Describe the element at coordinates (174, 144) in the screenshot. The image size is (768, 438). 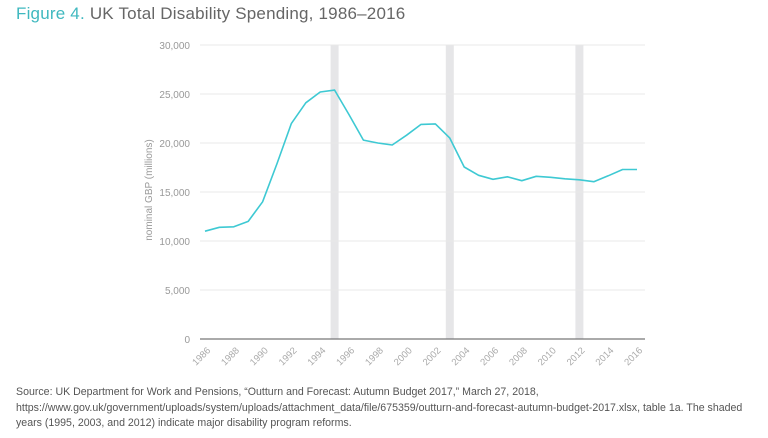
I see `y-tick-label: 20,000` at that location.